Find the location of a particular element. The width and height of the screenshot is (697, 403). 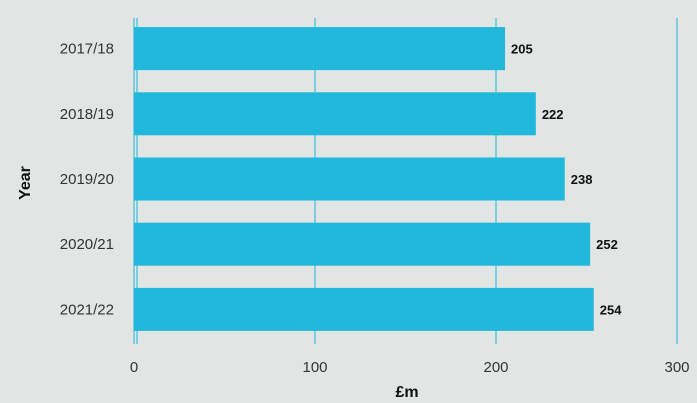

category-label: 2021/22 is located at coordinates (87, 309).